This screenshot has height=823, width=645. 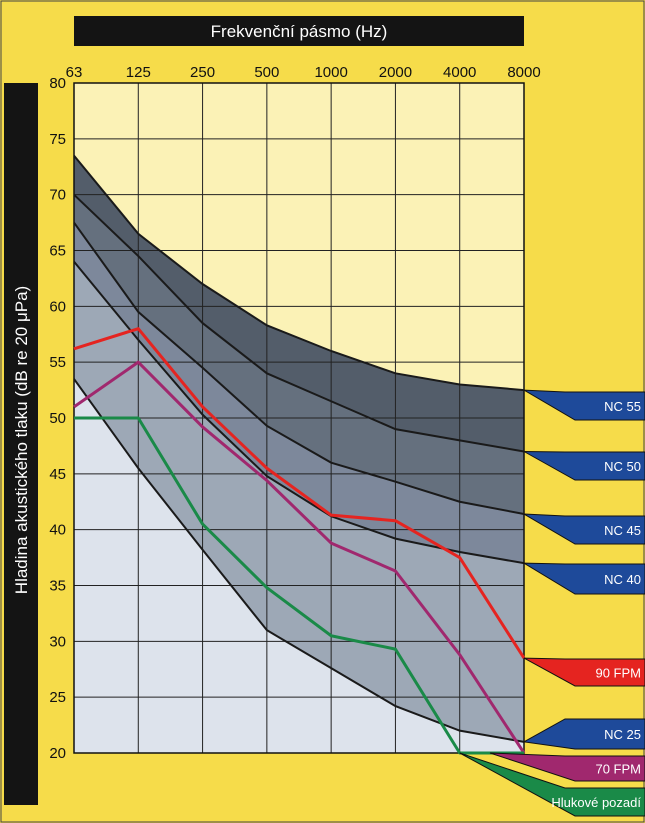 I want to click on tag-label-90-fpm: 90 FPM, so click(x=618, y=673).